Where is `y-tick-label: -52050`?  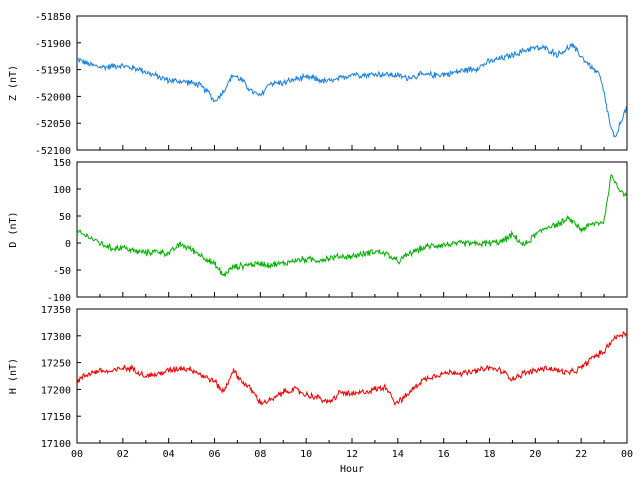
y-tick-label: -52050 is located at coordinates (53, 124).